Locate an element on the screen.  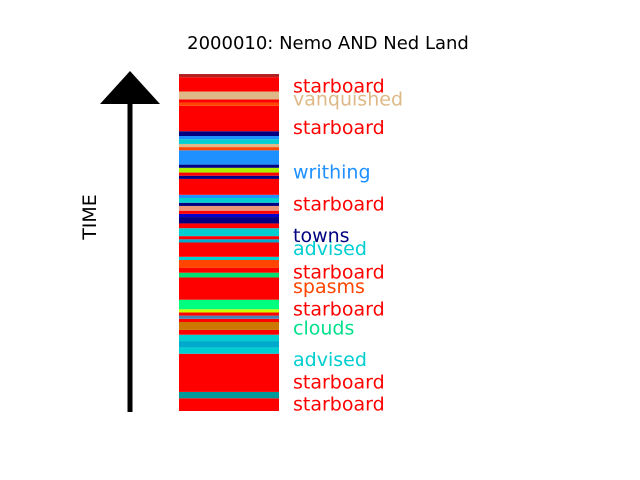
y-axis-label: TIME is located at coordinates (90, 217).